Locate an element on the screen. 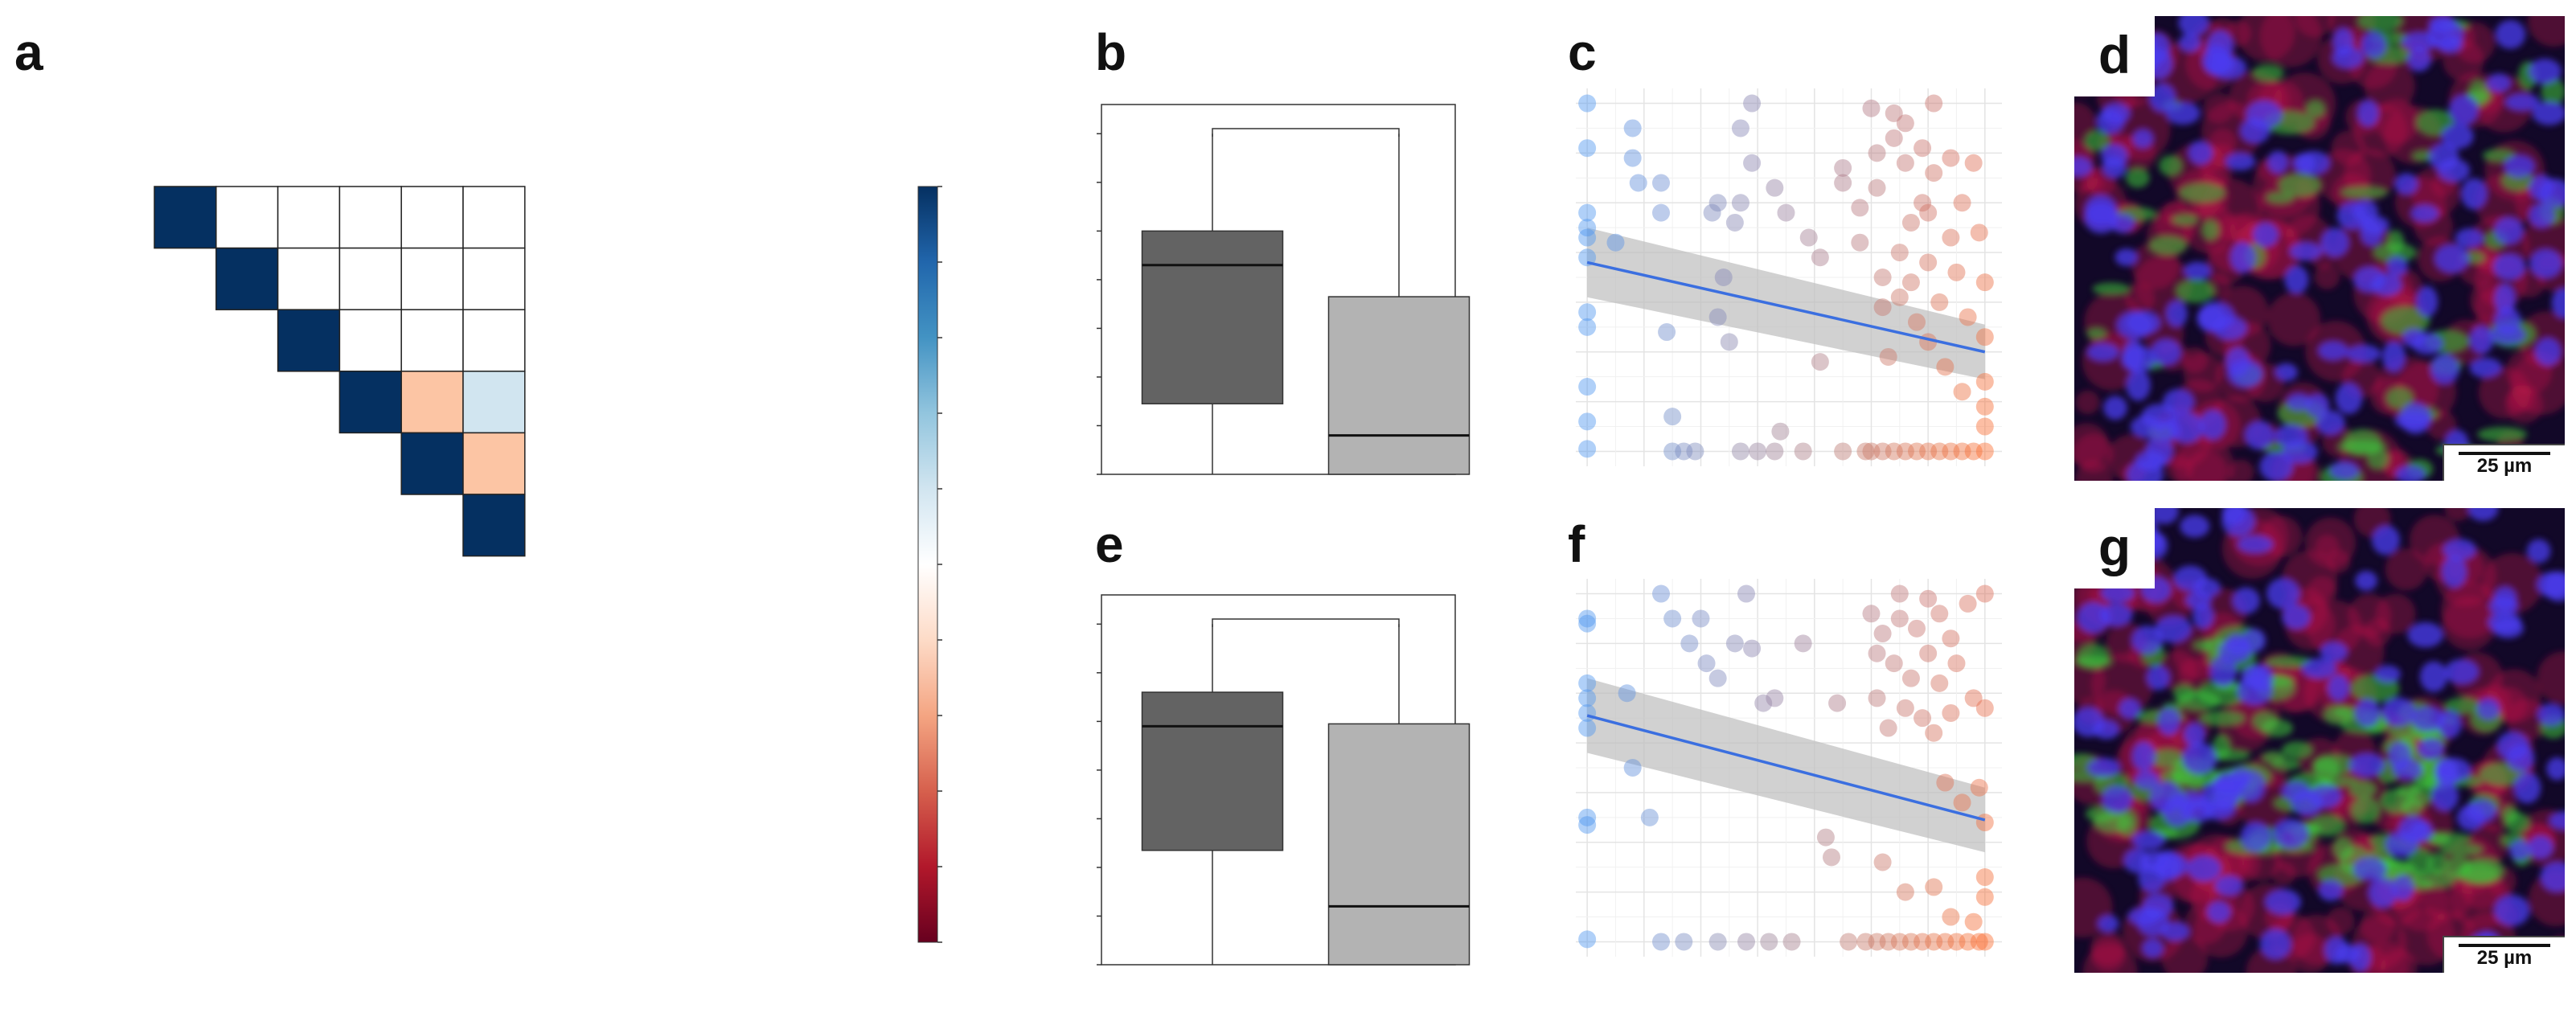 The image size is (2576, 1021). panel-letter-b: b is located at coordinates (1111, 52).